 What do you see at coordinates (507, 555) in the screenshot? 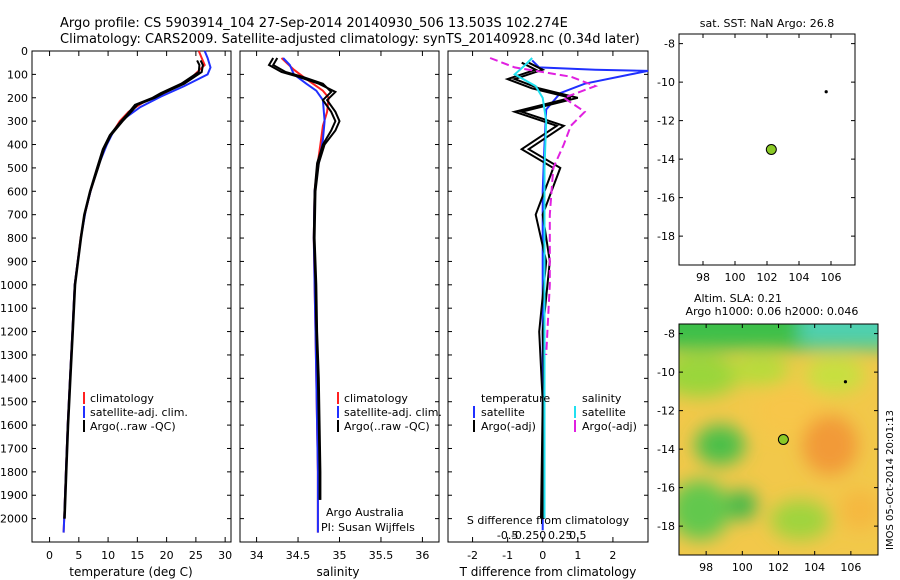
I see `x-tick-label: -1` at bounding box center [507, 555].